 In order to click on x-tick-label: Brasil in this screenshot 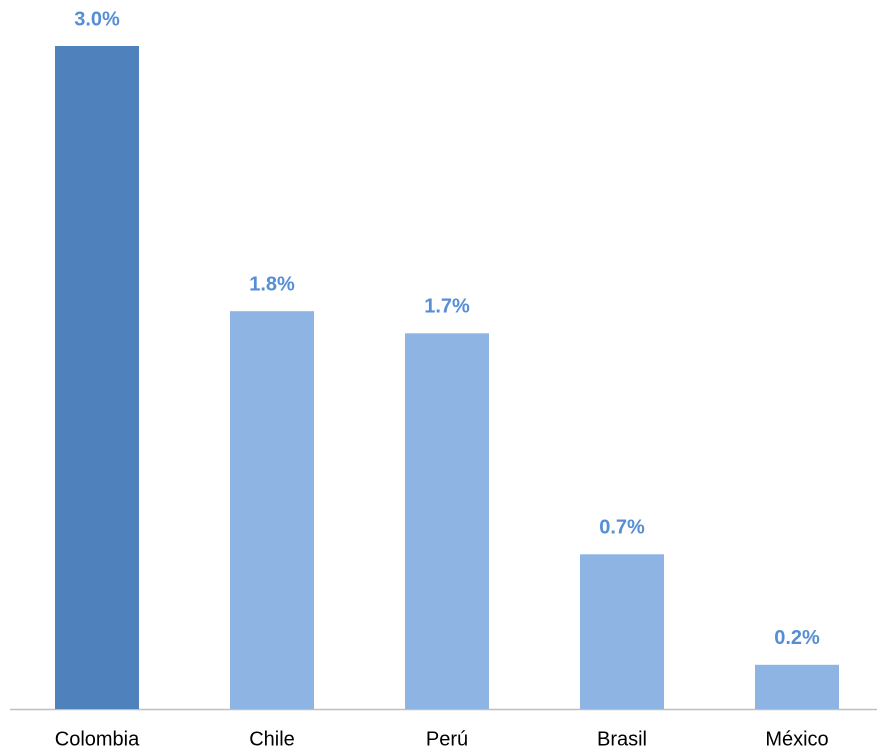, I will do `click(622, 739)`.